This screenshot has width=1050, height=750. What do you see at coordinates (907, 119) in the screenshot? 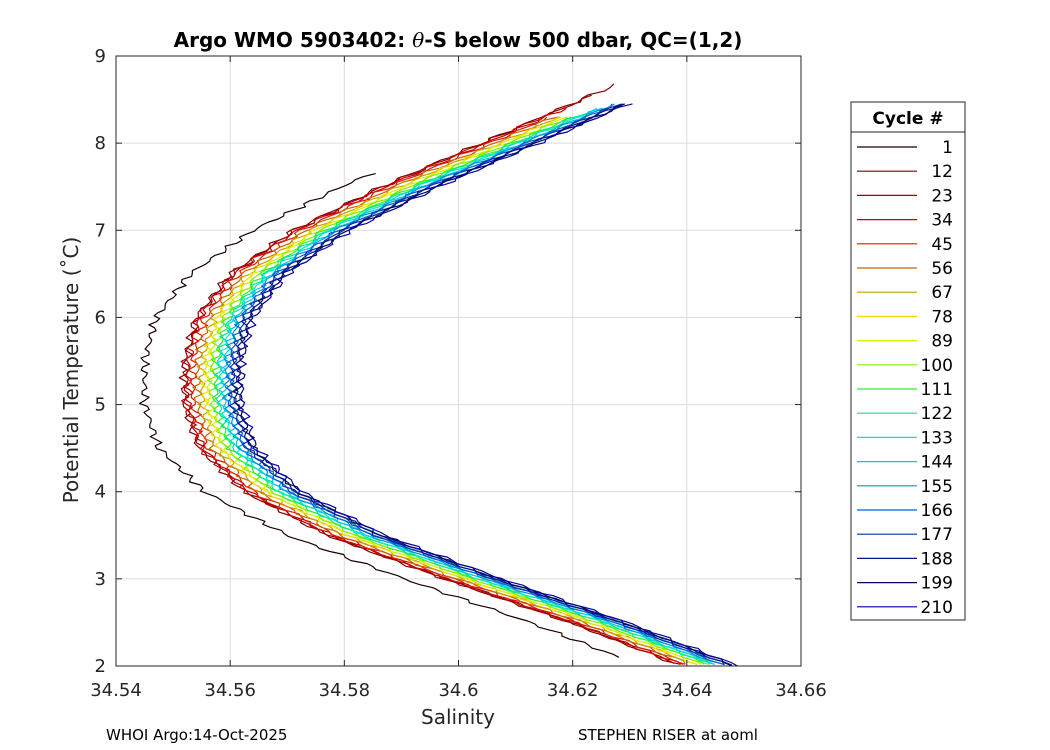
I see `legend-title: Cycle #` at bounding box center [907, 119].